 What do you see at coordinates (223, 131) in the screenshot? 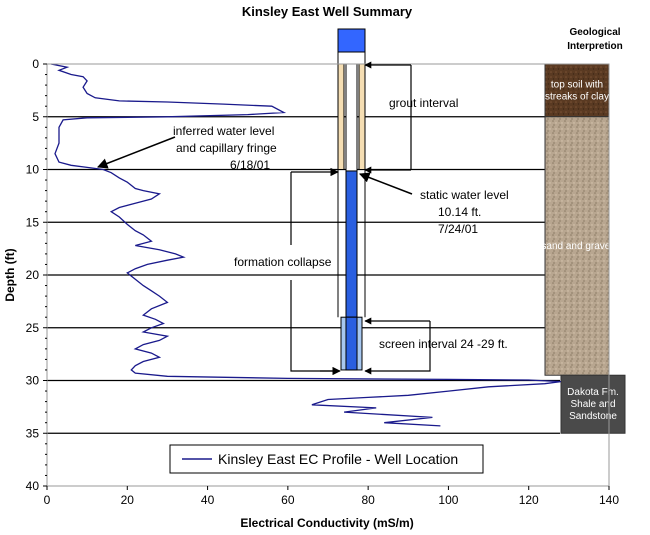
I see `inferred-water-text-1: inferred water level` at bounding box center [223, 131].